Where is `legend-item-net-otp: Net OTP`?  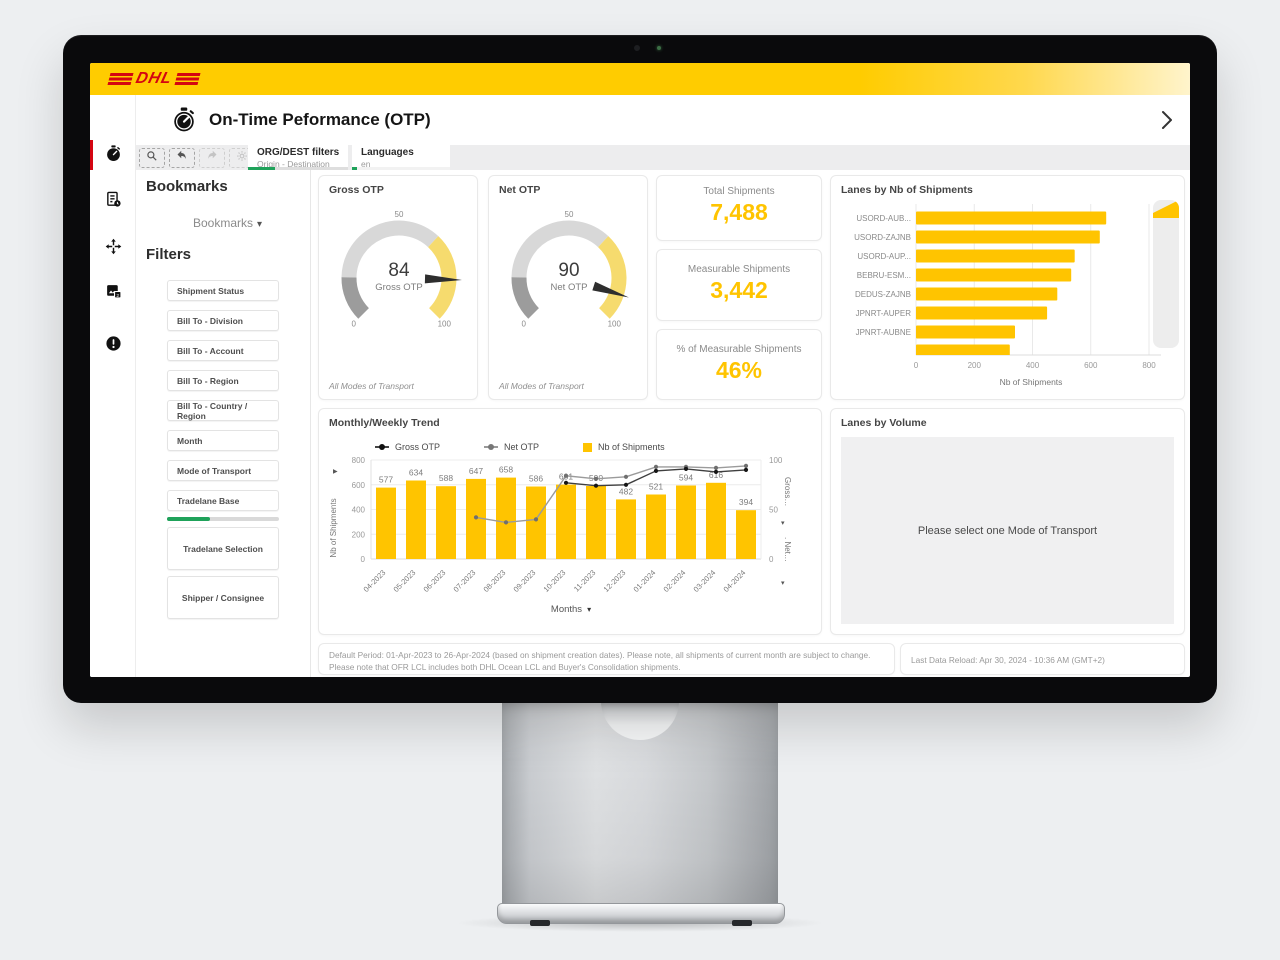 legend-item-net-otp: Net OTP is located at coordinates (511, 447).